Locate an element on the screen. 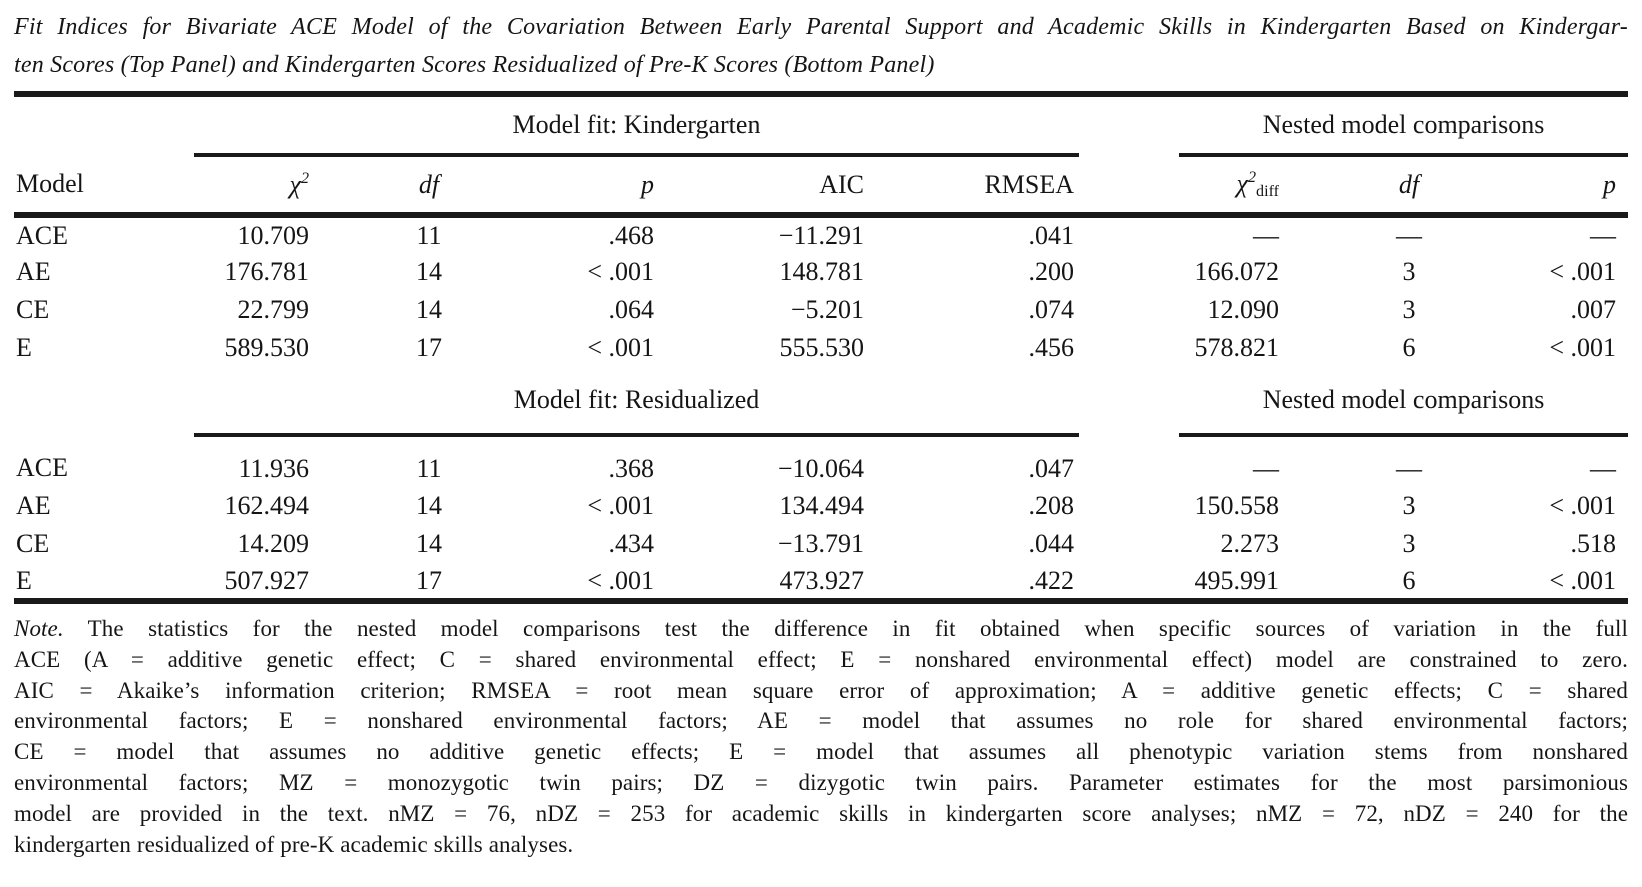 This screenshot has width=1642, height=887. cell-chi2: 162.494 is located at coordinates (267, 505).